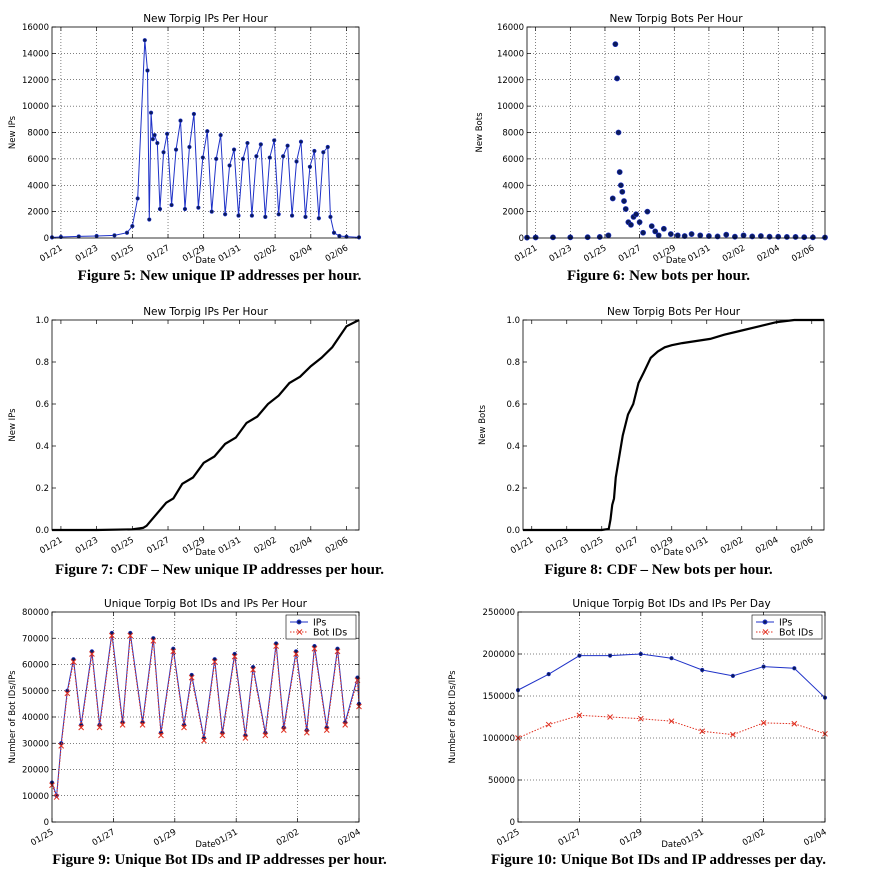 The image size is (878, 882). Describe the element at coordinates (35, 771) in the screenshot. I see `y-tick-label: 20000` at that location.